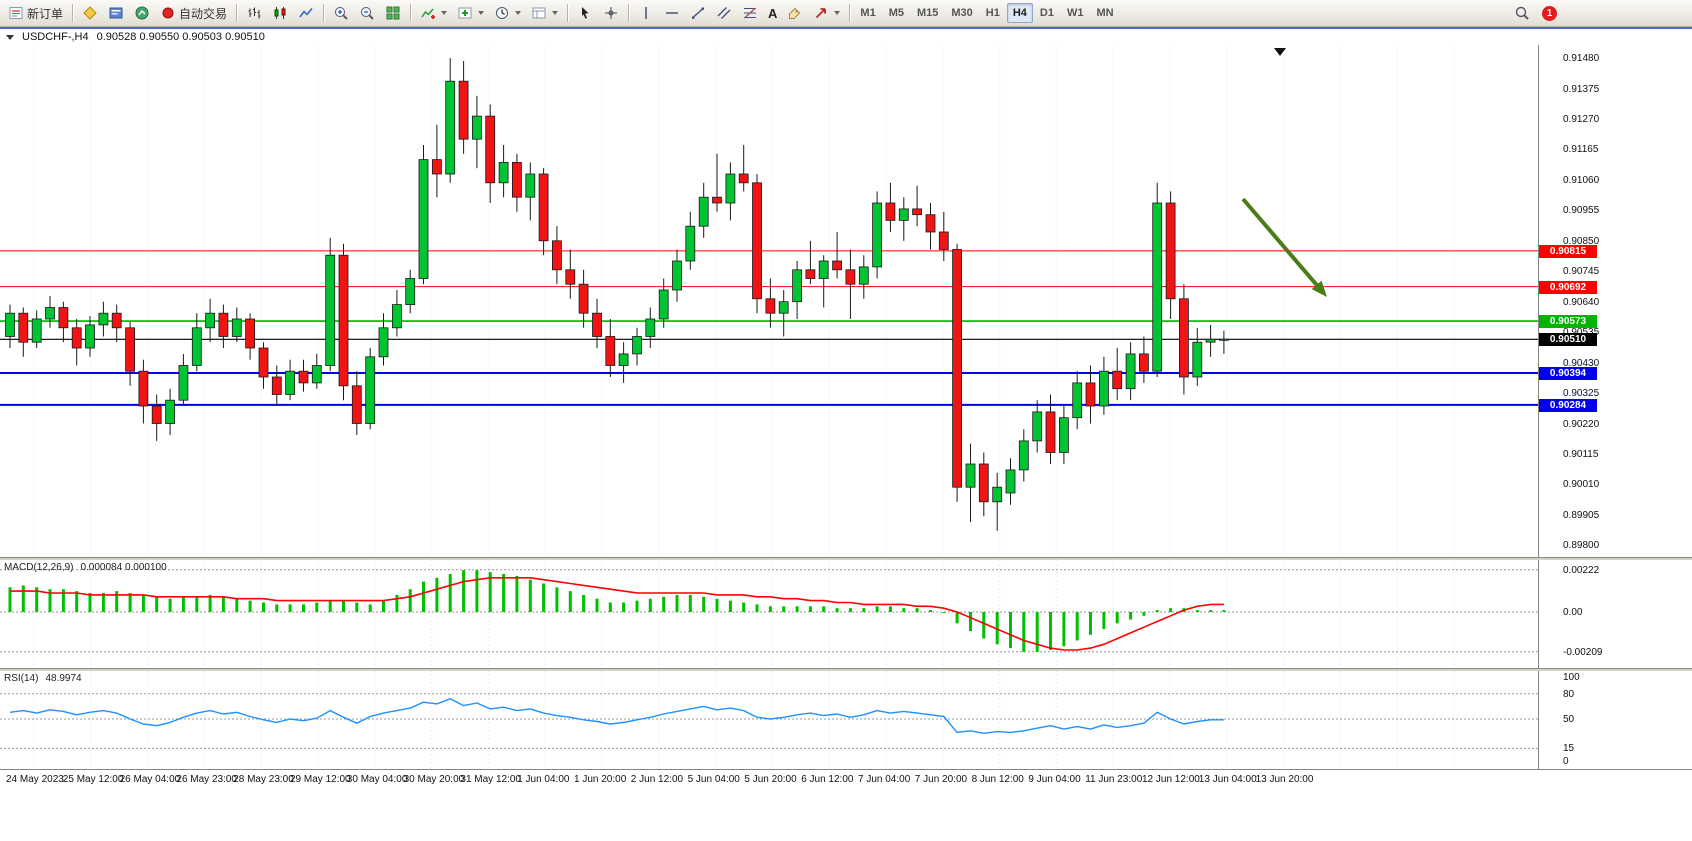 Image resolution: width=1692 pixels, height=841 pixels. I want to click on indicators-button, so click(433, 13).